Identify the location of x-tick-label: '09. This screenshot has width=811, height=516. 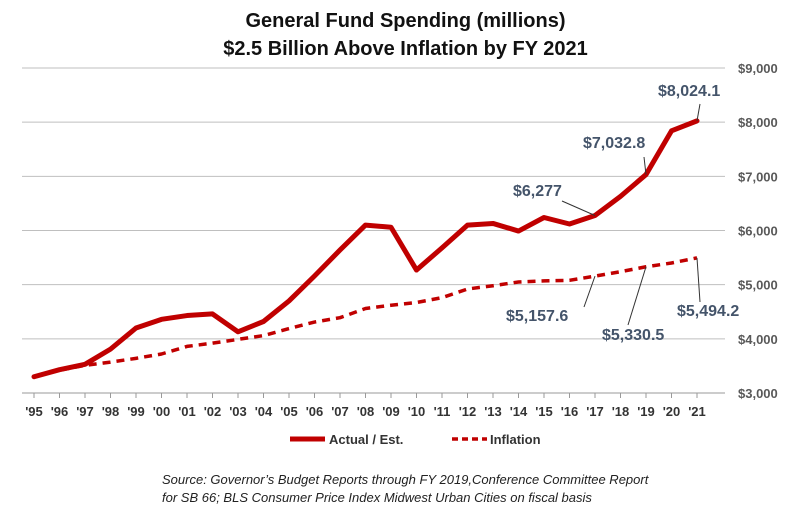
(391, 411).